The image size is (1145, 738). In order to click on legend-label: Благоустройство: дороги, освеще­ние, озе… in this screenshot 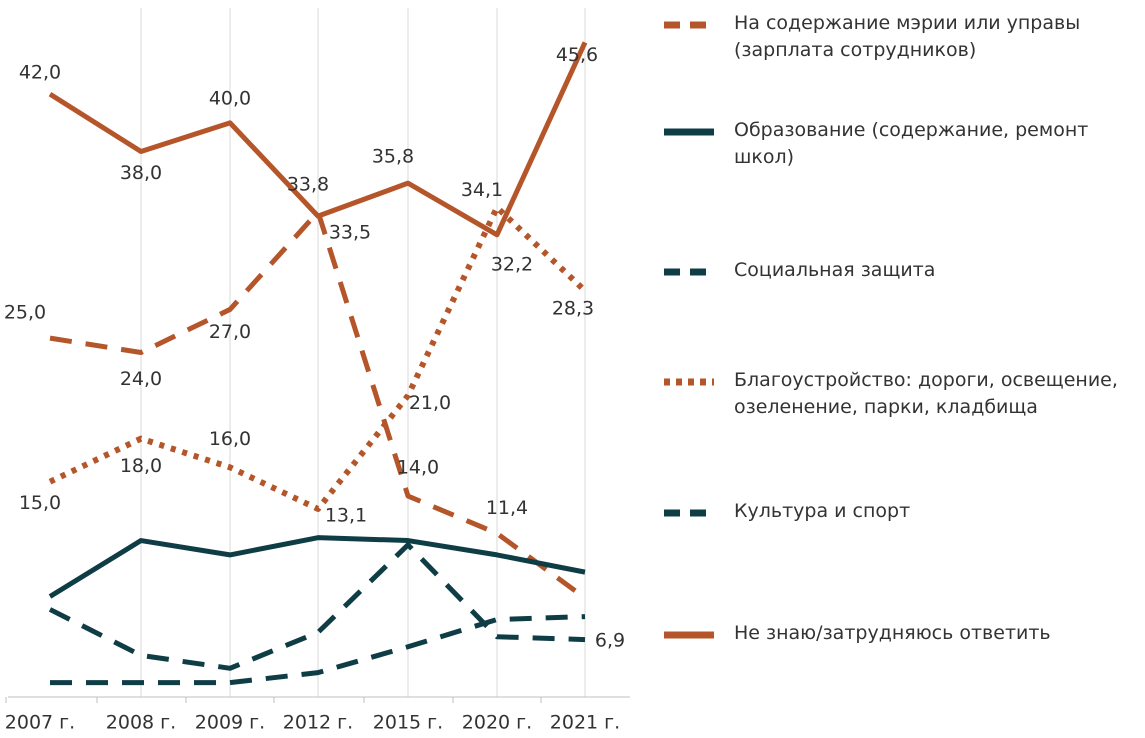, I will do `click(926, 393)`.